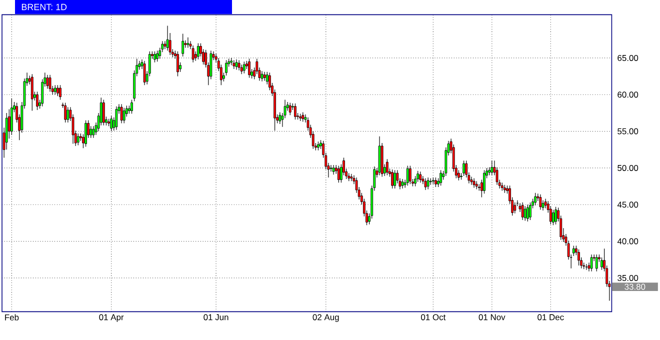 The height and width of the screenshot is (340, 660). I want to click on y-tick-label: 65.00, so click(628, 57).